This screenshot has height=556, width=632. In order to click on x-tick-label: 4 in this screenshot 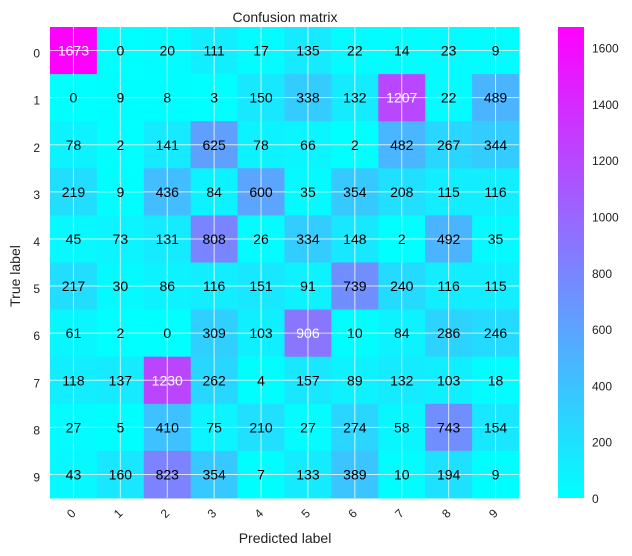, I will do `click(259, 513)`.